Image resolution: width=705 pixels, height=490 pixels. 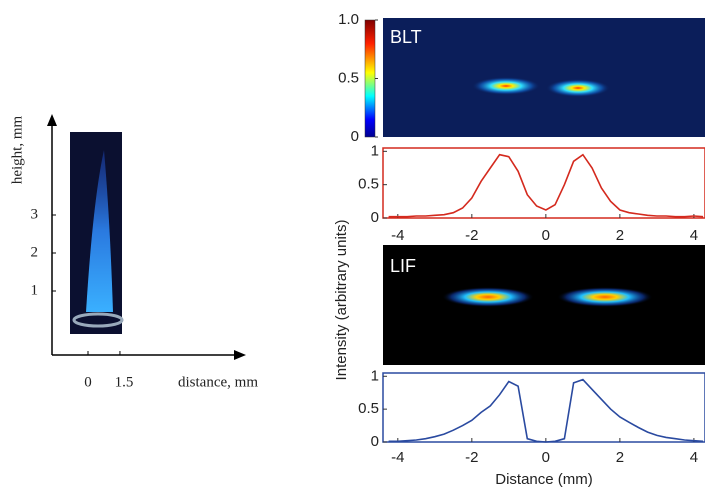 I want to click on x-axis-label: Distance (mm), so click(x=544, y=479).